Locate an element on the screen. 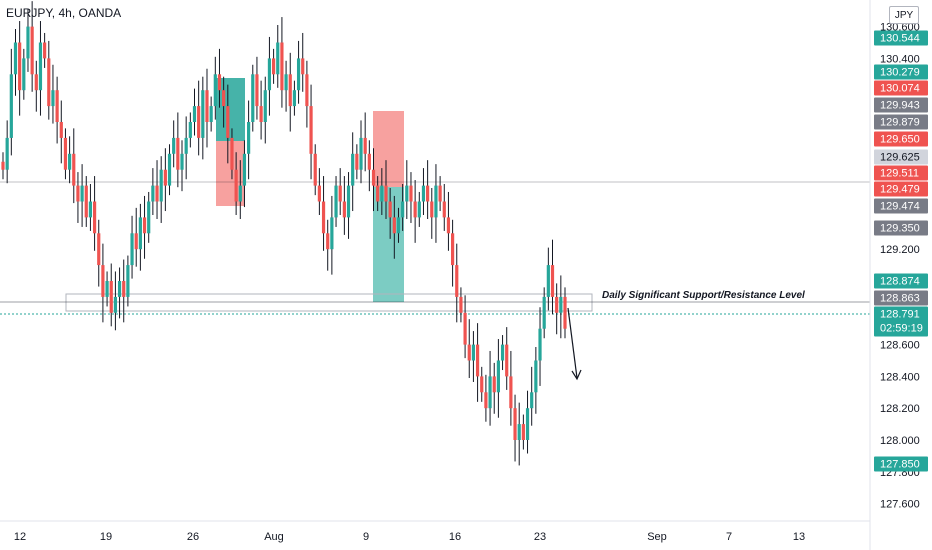 The image size is (932, 550). x-tick-label: 19 is located at coordinates (106, 537).